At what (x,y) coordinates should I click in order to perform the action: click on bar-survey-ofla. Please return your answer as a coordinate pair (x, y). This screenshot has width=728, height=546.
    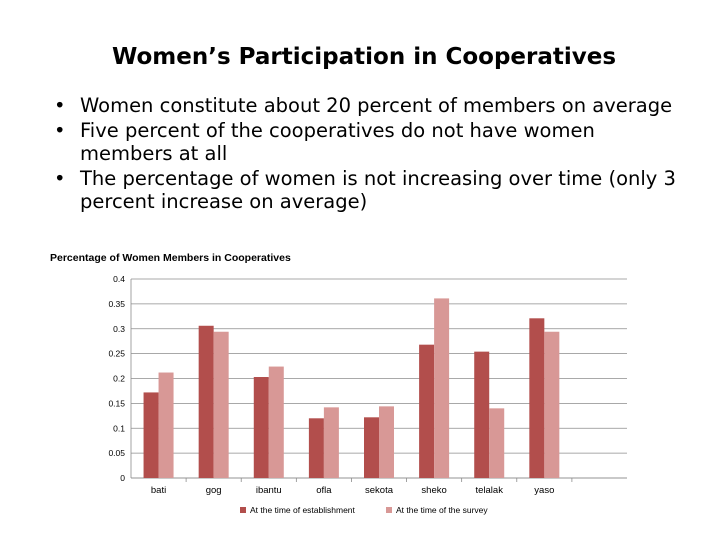
    Looking at the image, I should click on (331, 442).